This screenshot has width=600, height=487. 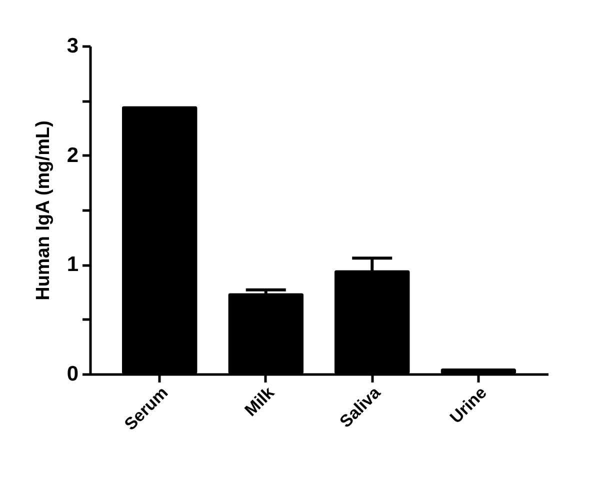 What do you see at coordinates (72, 374) in the screenshot?
I see `y-tick-label: 0` at bounding box center [72, 374].